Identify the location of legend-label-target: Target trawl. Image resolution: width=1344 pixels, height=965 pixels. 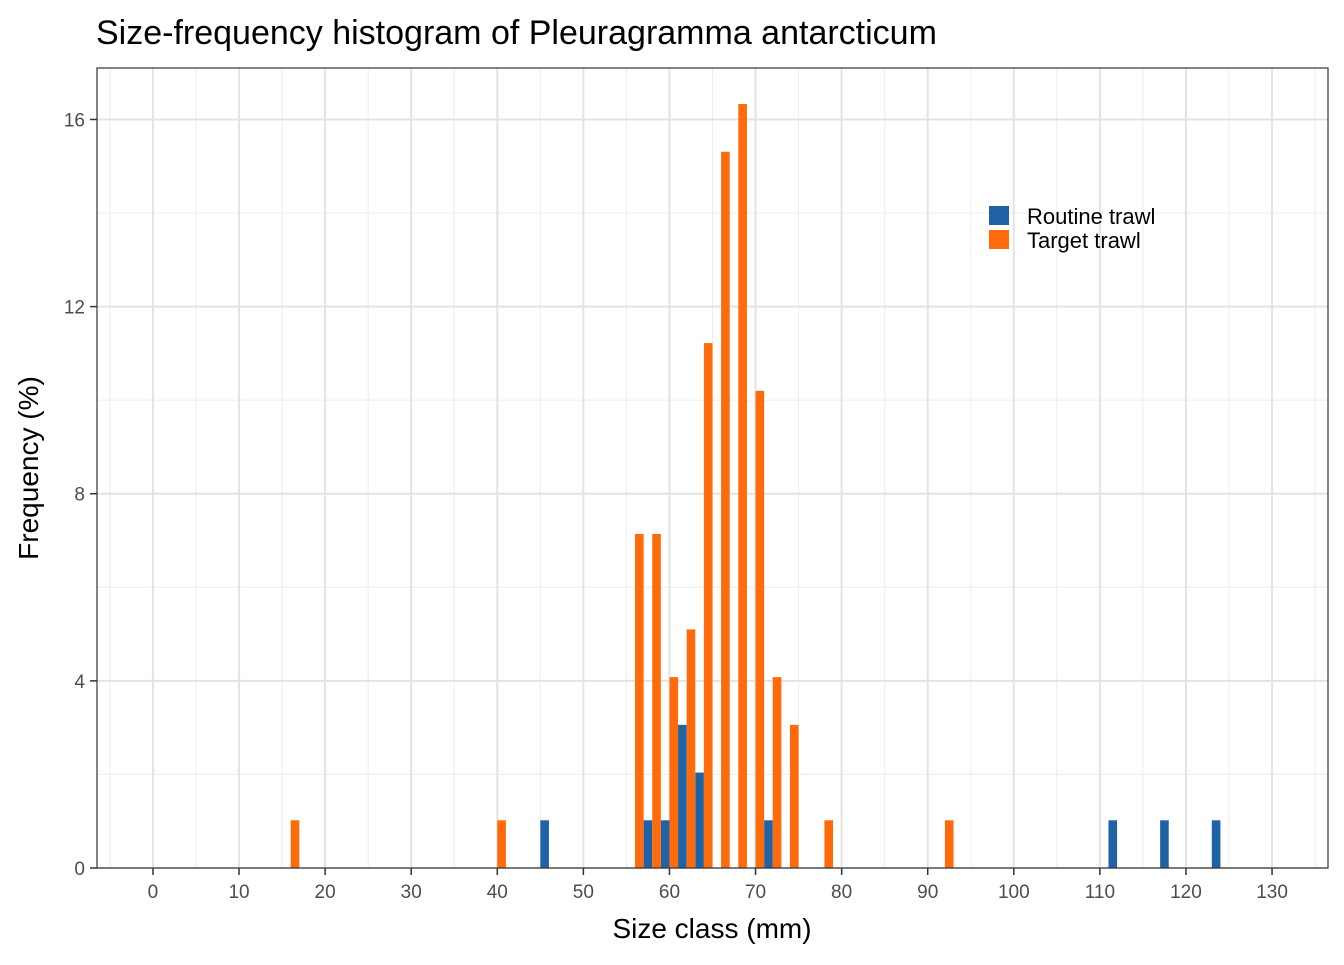
(1084, 240).